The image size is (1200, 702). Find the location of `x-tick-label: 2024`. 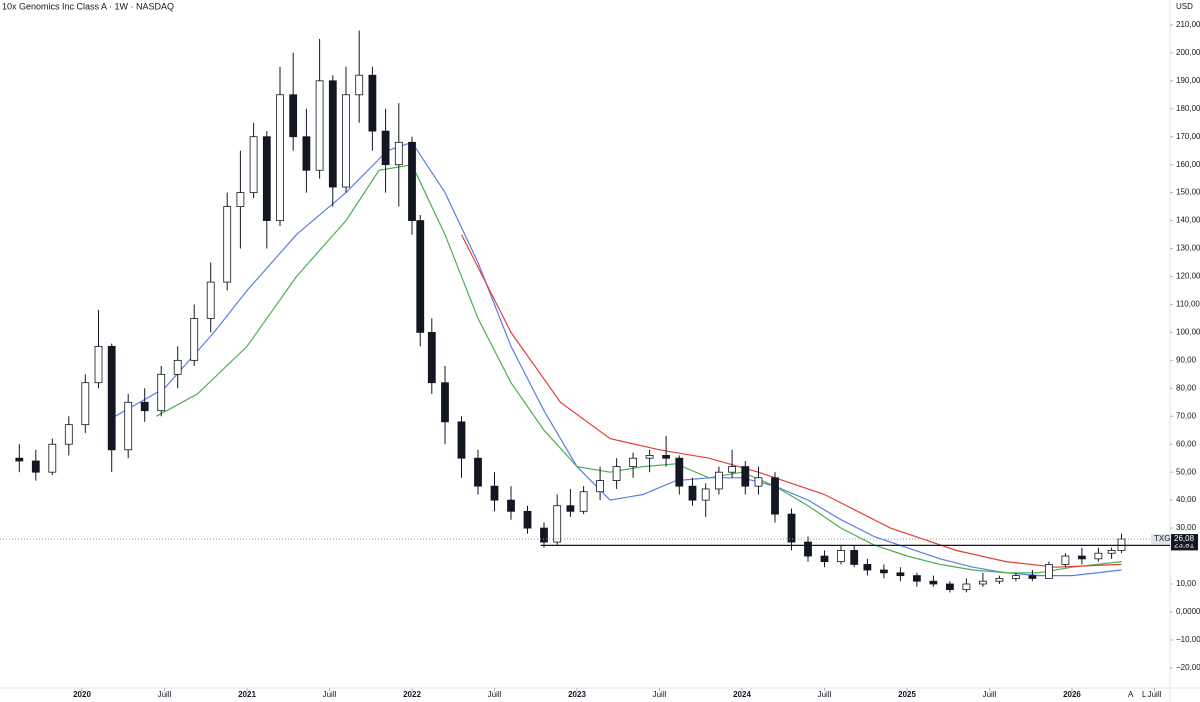

x-tick-label: 2024 is located at coordinates (742, 694).